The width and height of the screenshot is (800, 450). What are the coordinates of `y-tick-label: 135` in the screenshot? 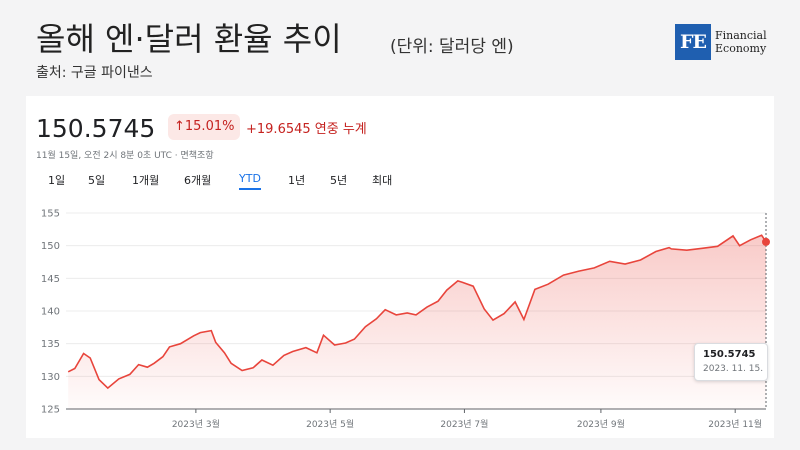 It's located at (50, 344).